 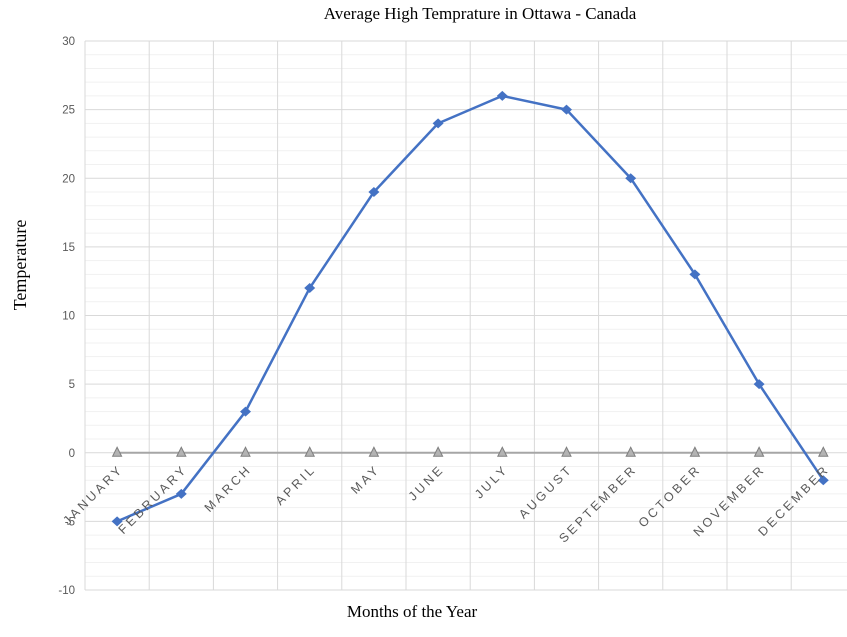 I want to click on x-category-label: FEBRUARY, so click(x=153, y=499).